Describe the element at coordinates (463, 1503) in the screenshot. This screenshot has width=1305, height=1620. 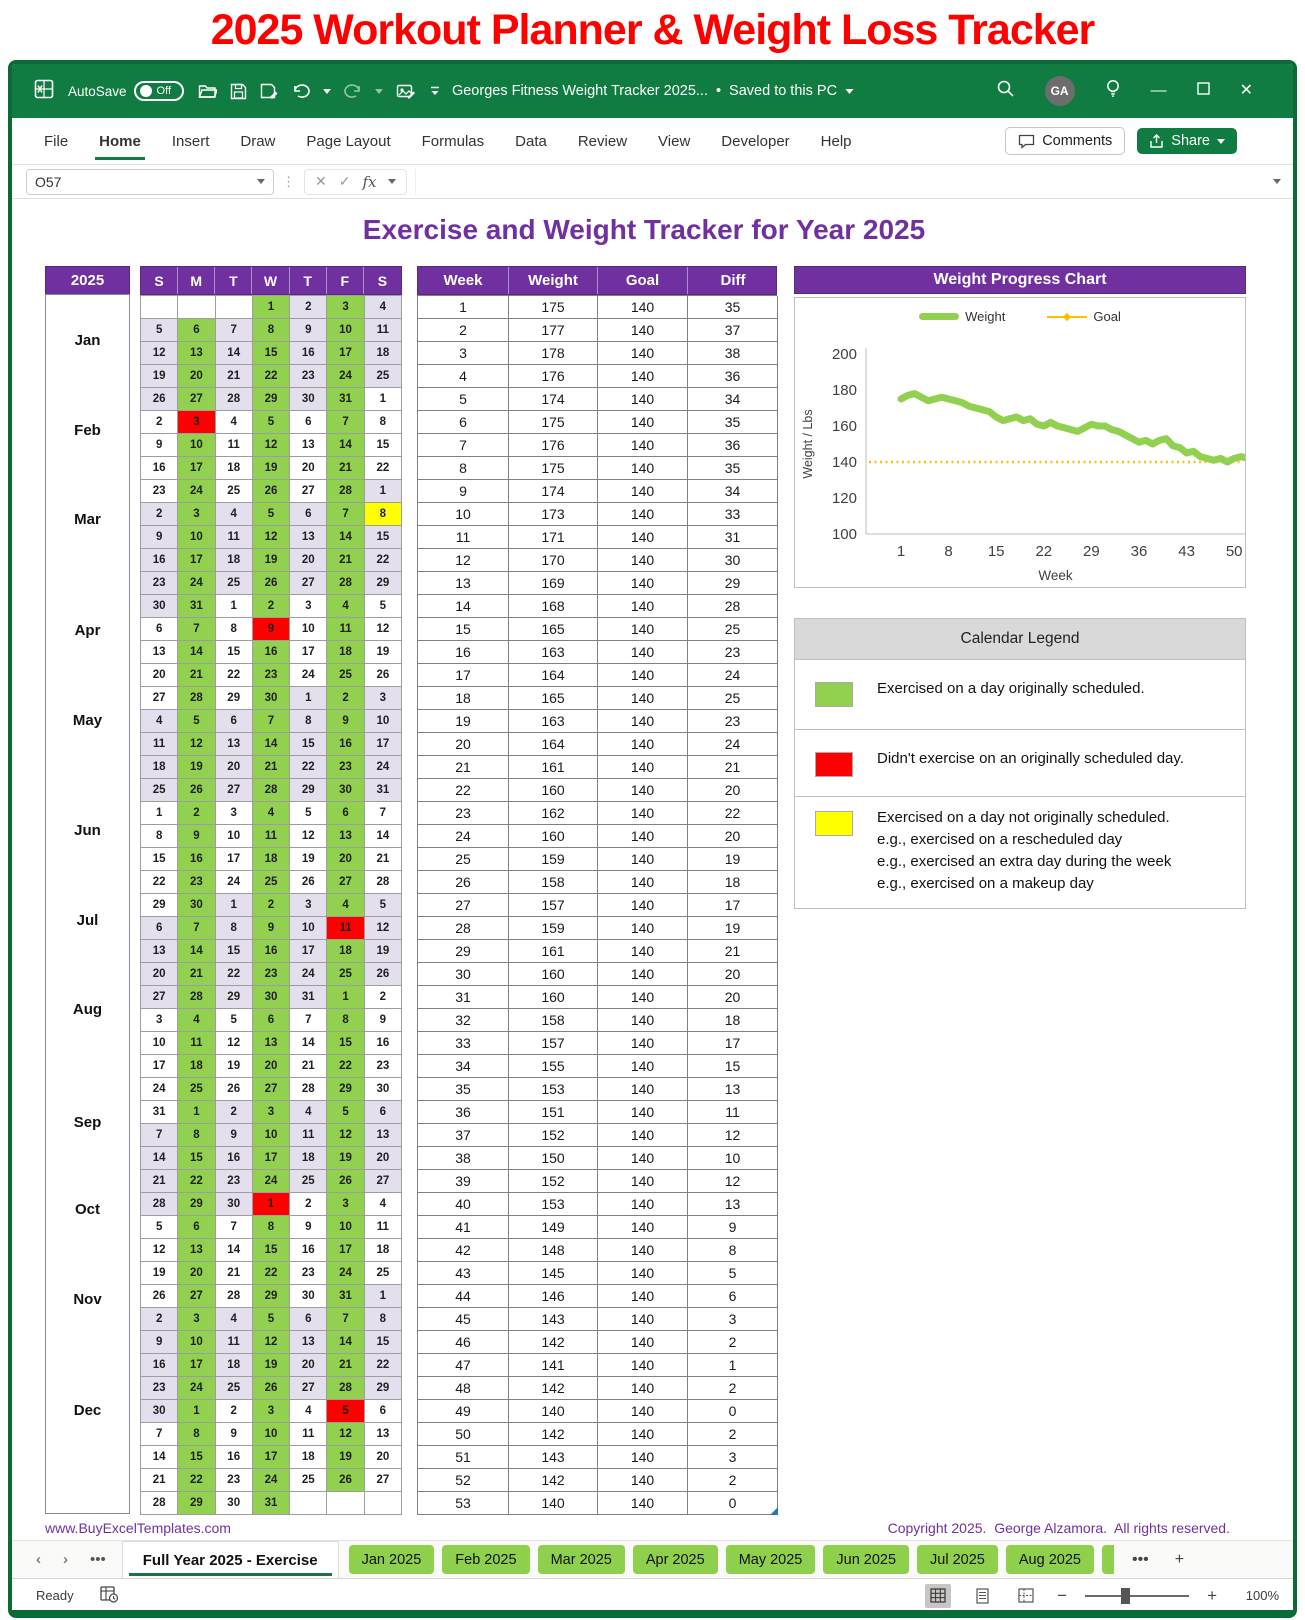
I see `week-table-cell: 53` at that location.